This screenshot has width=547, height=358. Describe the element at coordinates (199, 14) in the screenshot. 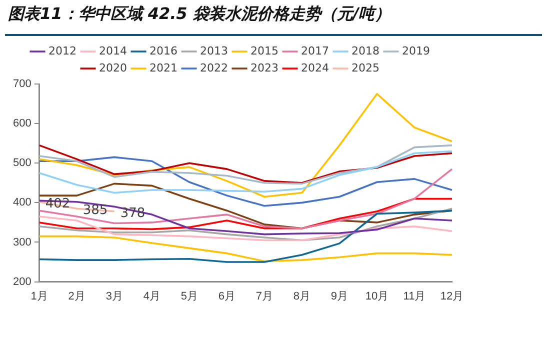

I see `chart-title: 图表11：华中区域 42.5 袋装水泥价格走势（元/吨）` at that location.